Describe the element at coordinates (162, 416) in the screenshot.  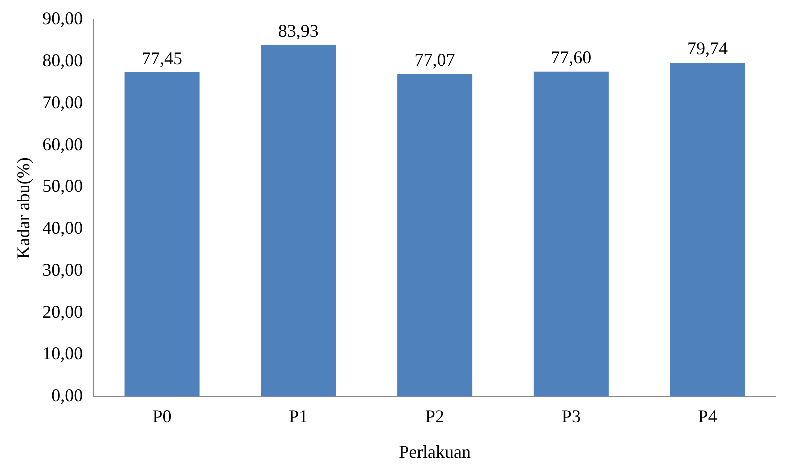
I see `x-tick-label: P0` at that location.